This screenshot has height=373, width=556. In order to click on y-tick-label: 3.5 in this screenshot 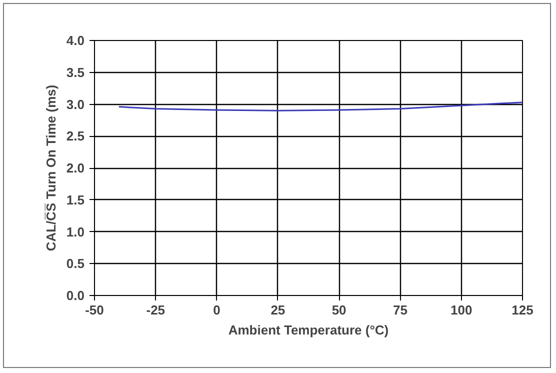, I will do `click(75, 72)`.